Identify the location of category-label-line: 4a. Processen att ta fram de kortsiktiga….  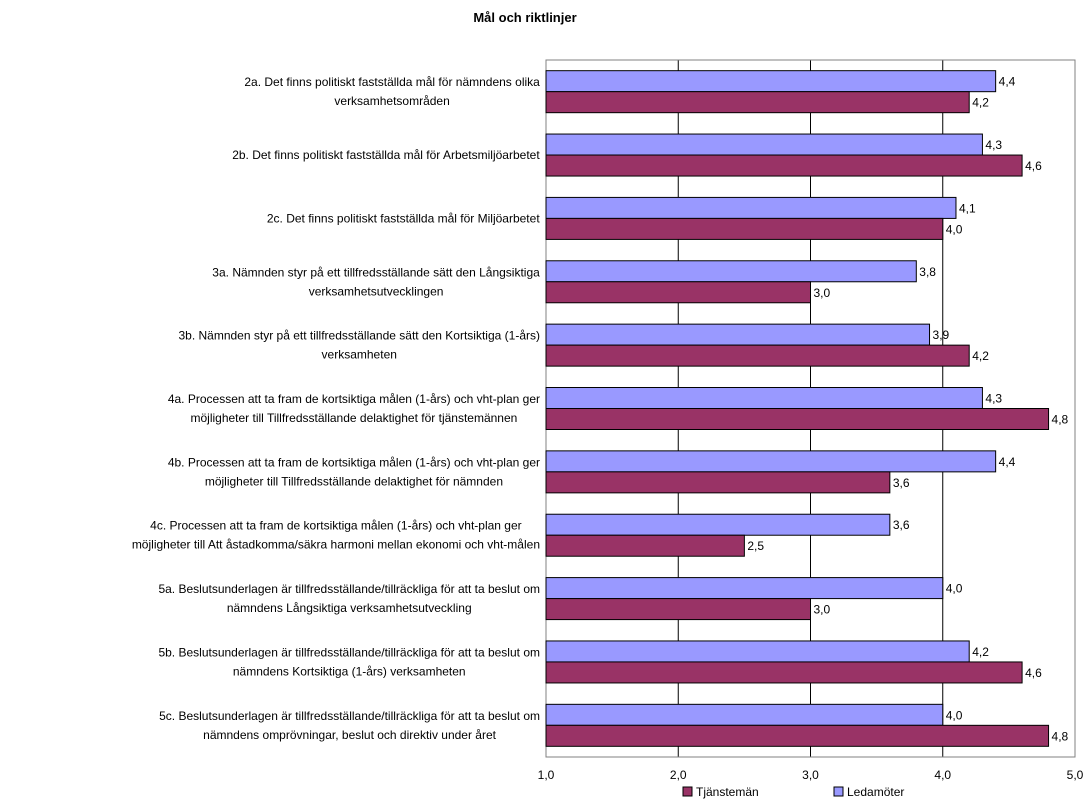
(354, 399).